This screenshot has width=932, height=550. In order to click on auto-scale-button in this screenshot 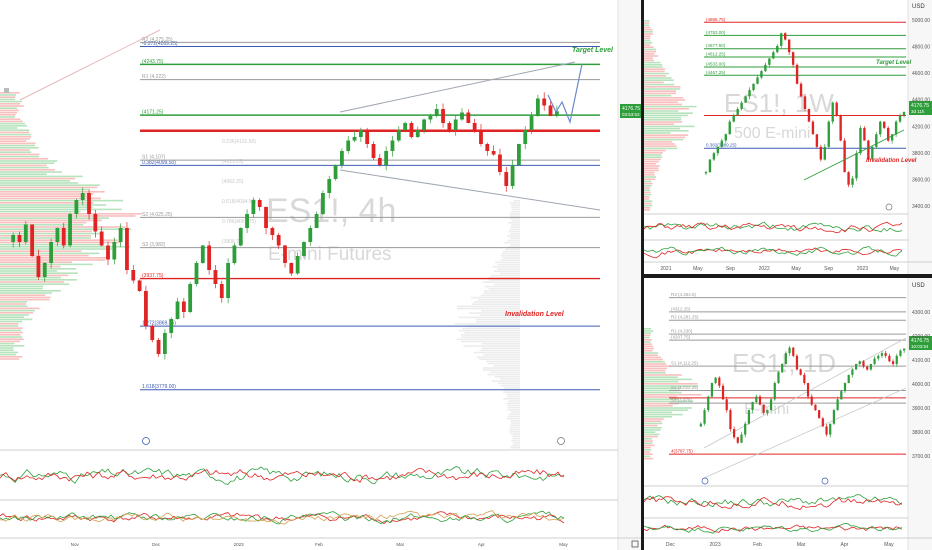, I will do `click(635, 544)`.